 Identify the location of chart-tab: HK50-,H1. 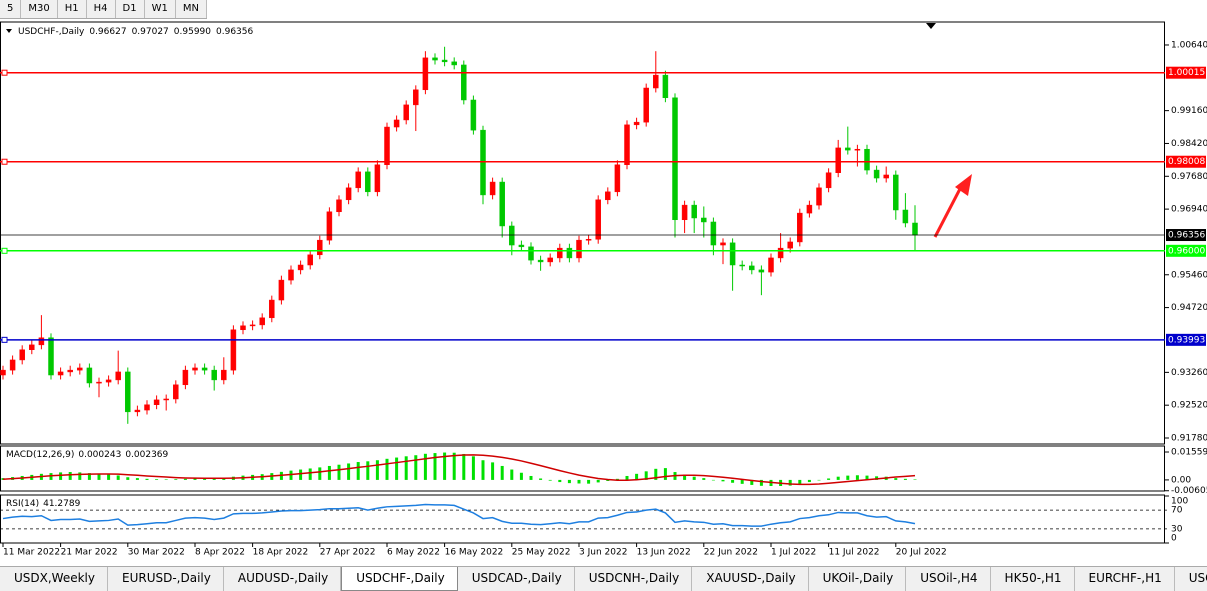
(1033, 579).